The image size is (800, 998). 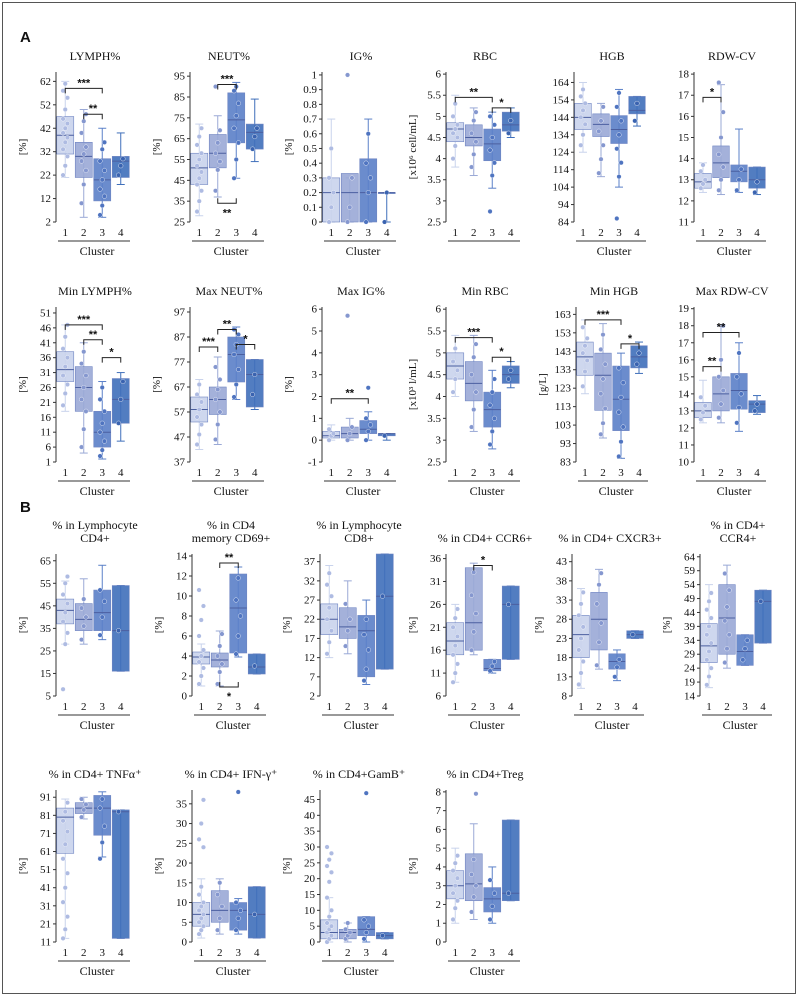 What do you see at coordinates (315, 441) in the screenshot?
I see `y-tick-label: 0` at bounding box center [315, 441].